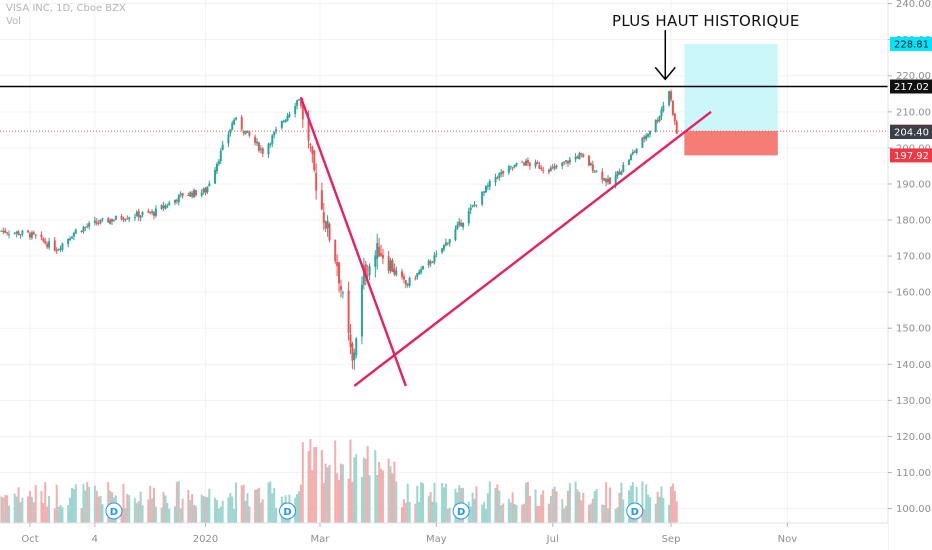  Describe the element at coordinates (788, 539) in the screenshot. I see `time-tick-label: Nov` at that location.